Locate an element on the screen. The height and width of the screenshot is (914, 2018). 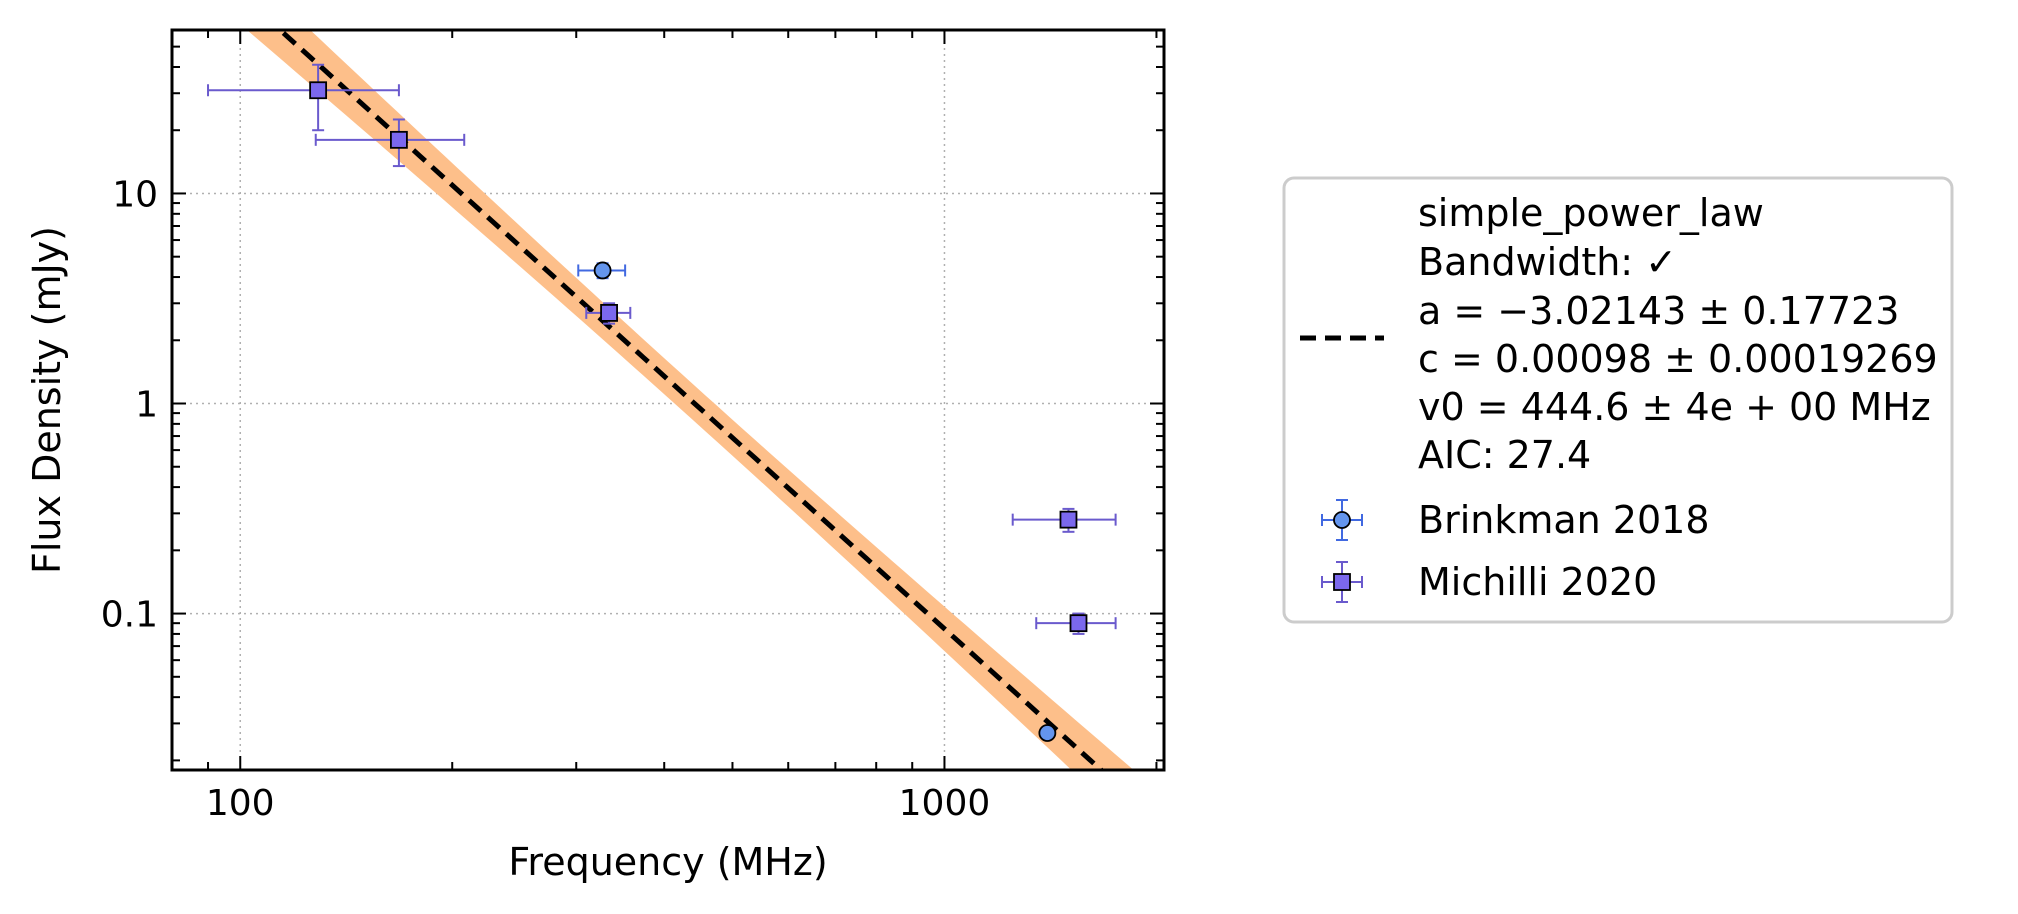
y-tick-label: 10 is located at coordinates (135, 194).